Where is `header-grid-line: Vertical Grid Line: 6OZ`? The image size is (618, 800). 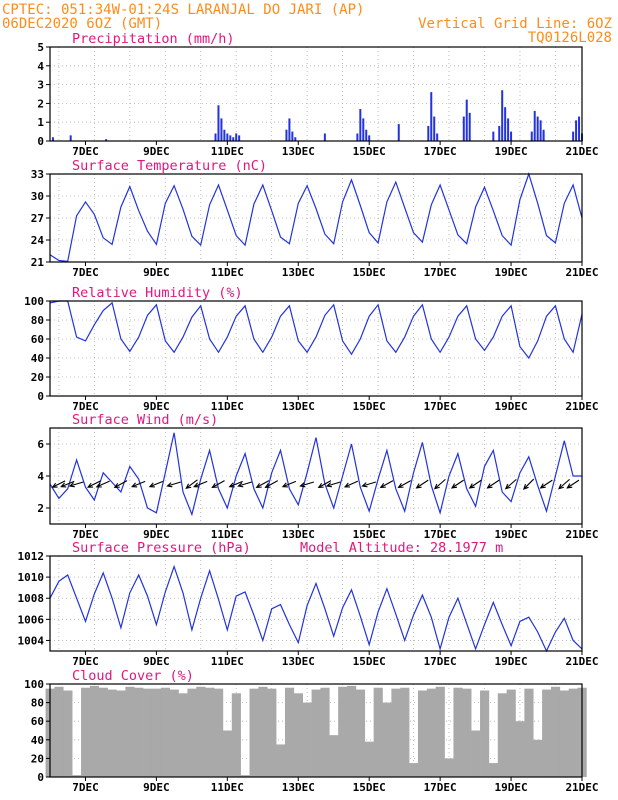
header-grid-line: Vertical Grid Line: 6OZ is located at coordinates (515, 24).